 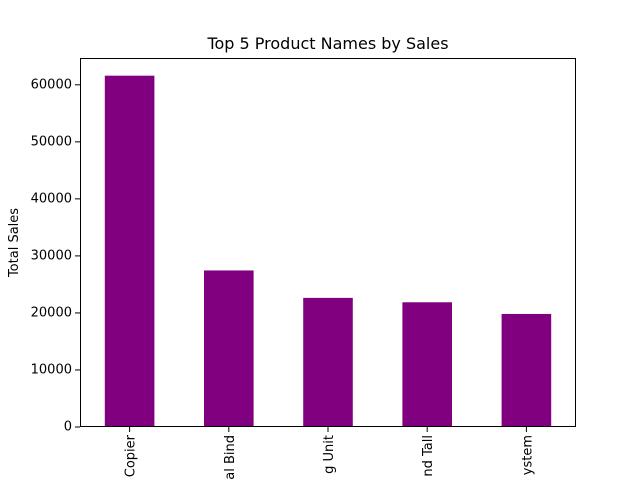 I want to click on y-tick-label: 50000, so click(x=51, y=141).